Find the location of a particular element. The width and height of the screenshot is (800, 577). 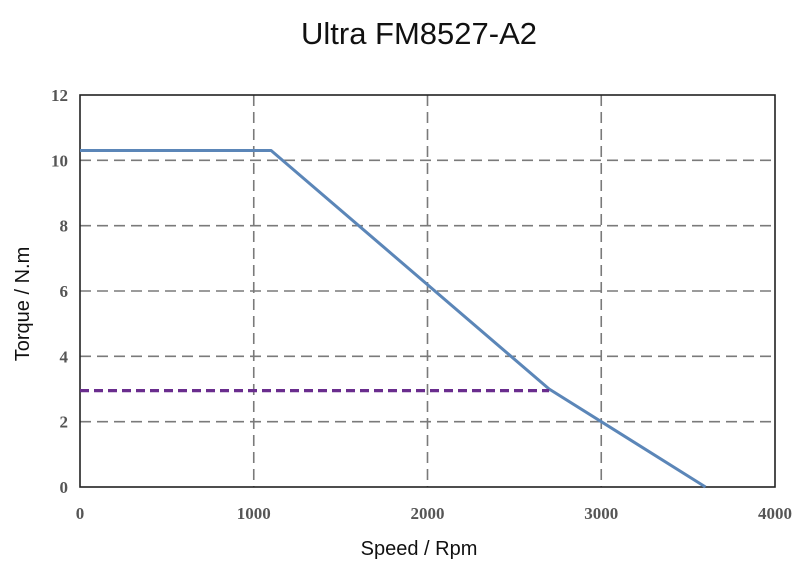

x-tick-label: 3000 is located at coordinates (601, 513).